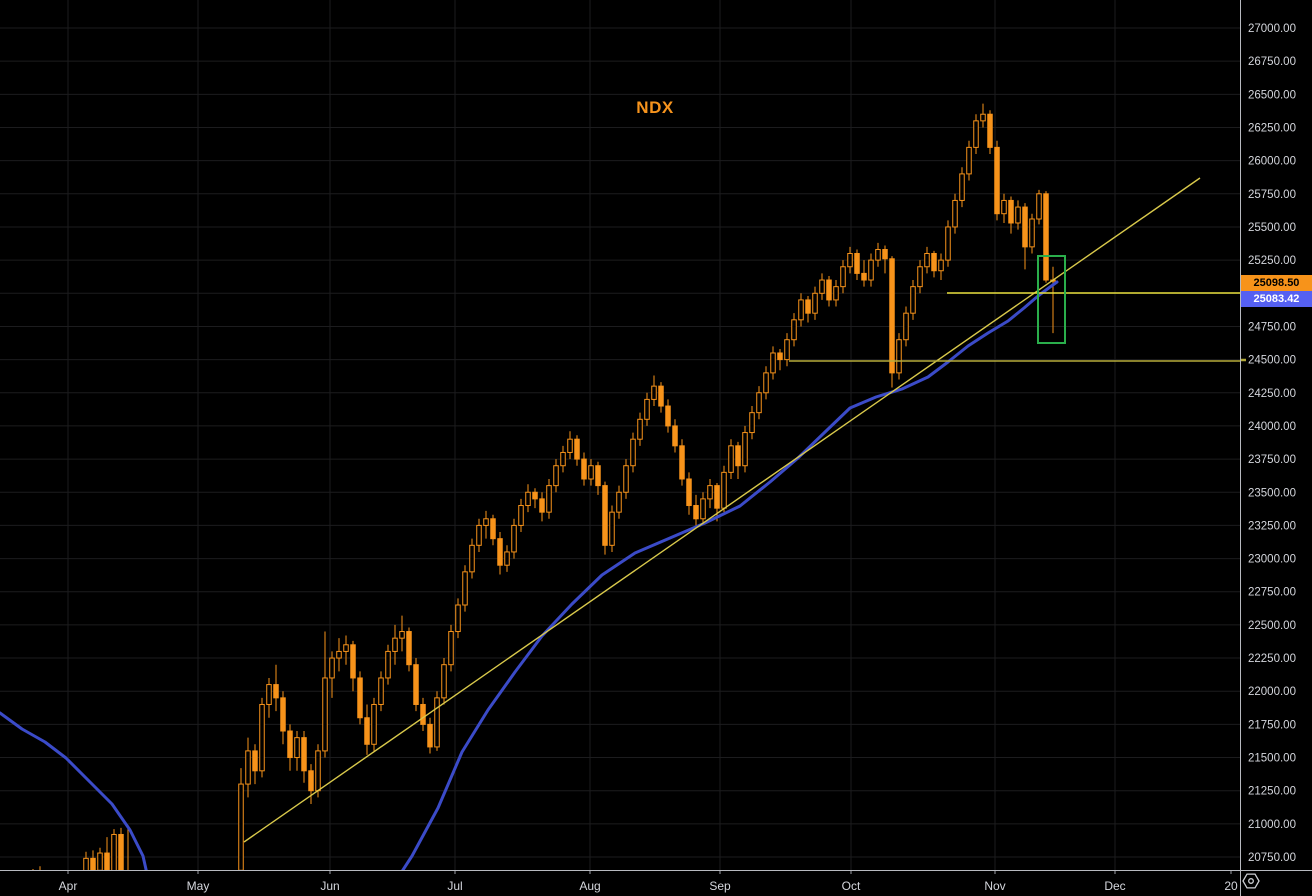 The image size is (1312, 896). What do you see at coordinates (1272, 526) in the screenshot?
I see `price-tick-label: 23250.00` at bounding box center [1272, 526].